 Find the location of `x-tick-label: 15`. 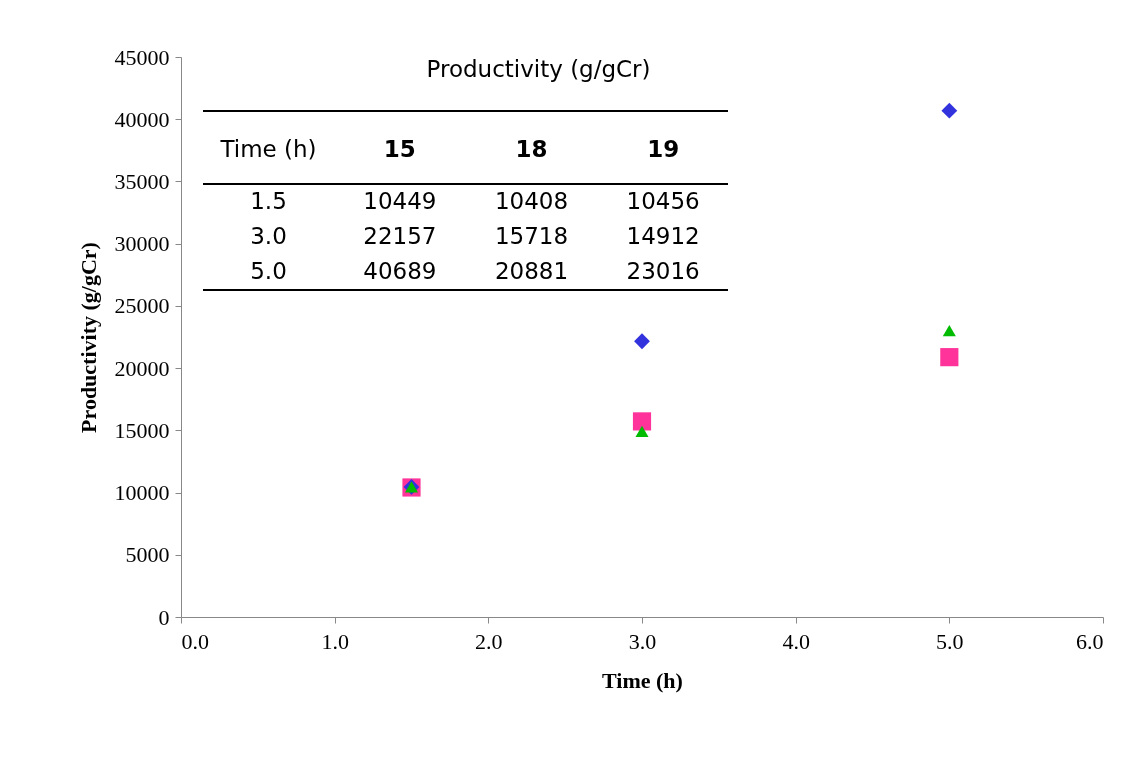

x-tick-label: 15 is located at coordinates (399, 148).